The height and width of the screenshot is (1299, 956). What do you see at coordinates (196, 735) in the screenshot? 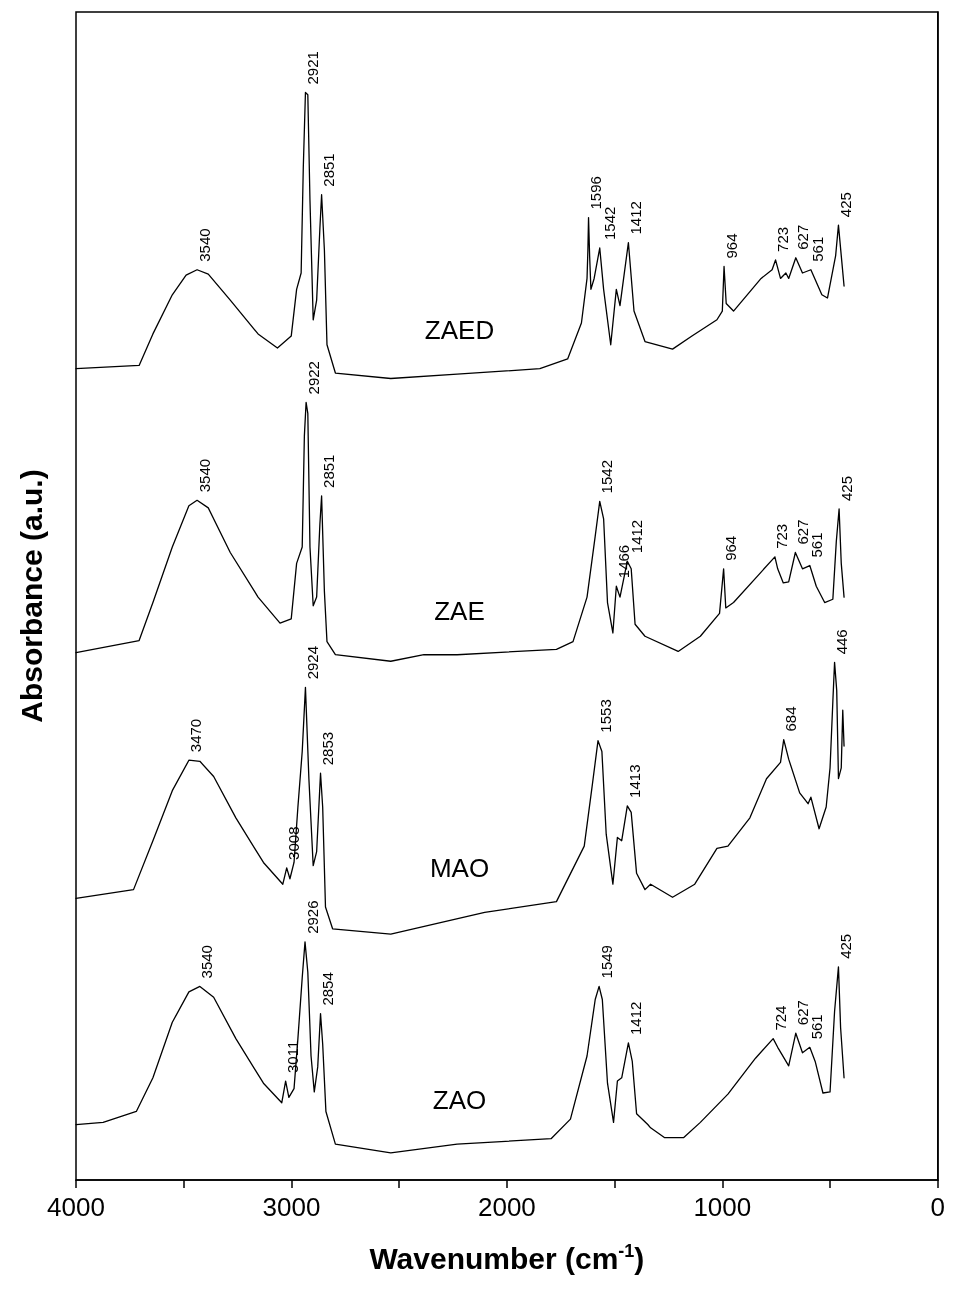
I see `annotation: 3470` at bounding box center [196, 735].